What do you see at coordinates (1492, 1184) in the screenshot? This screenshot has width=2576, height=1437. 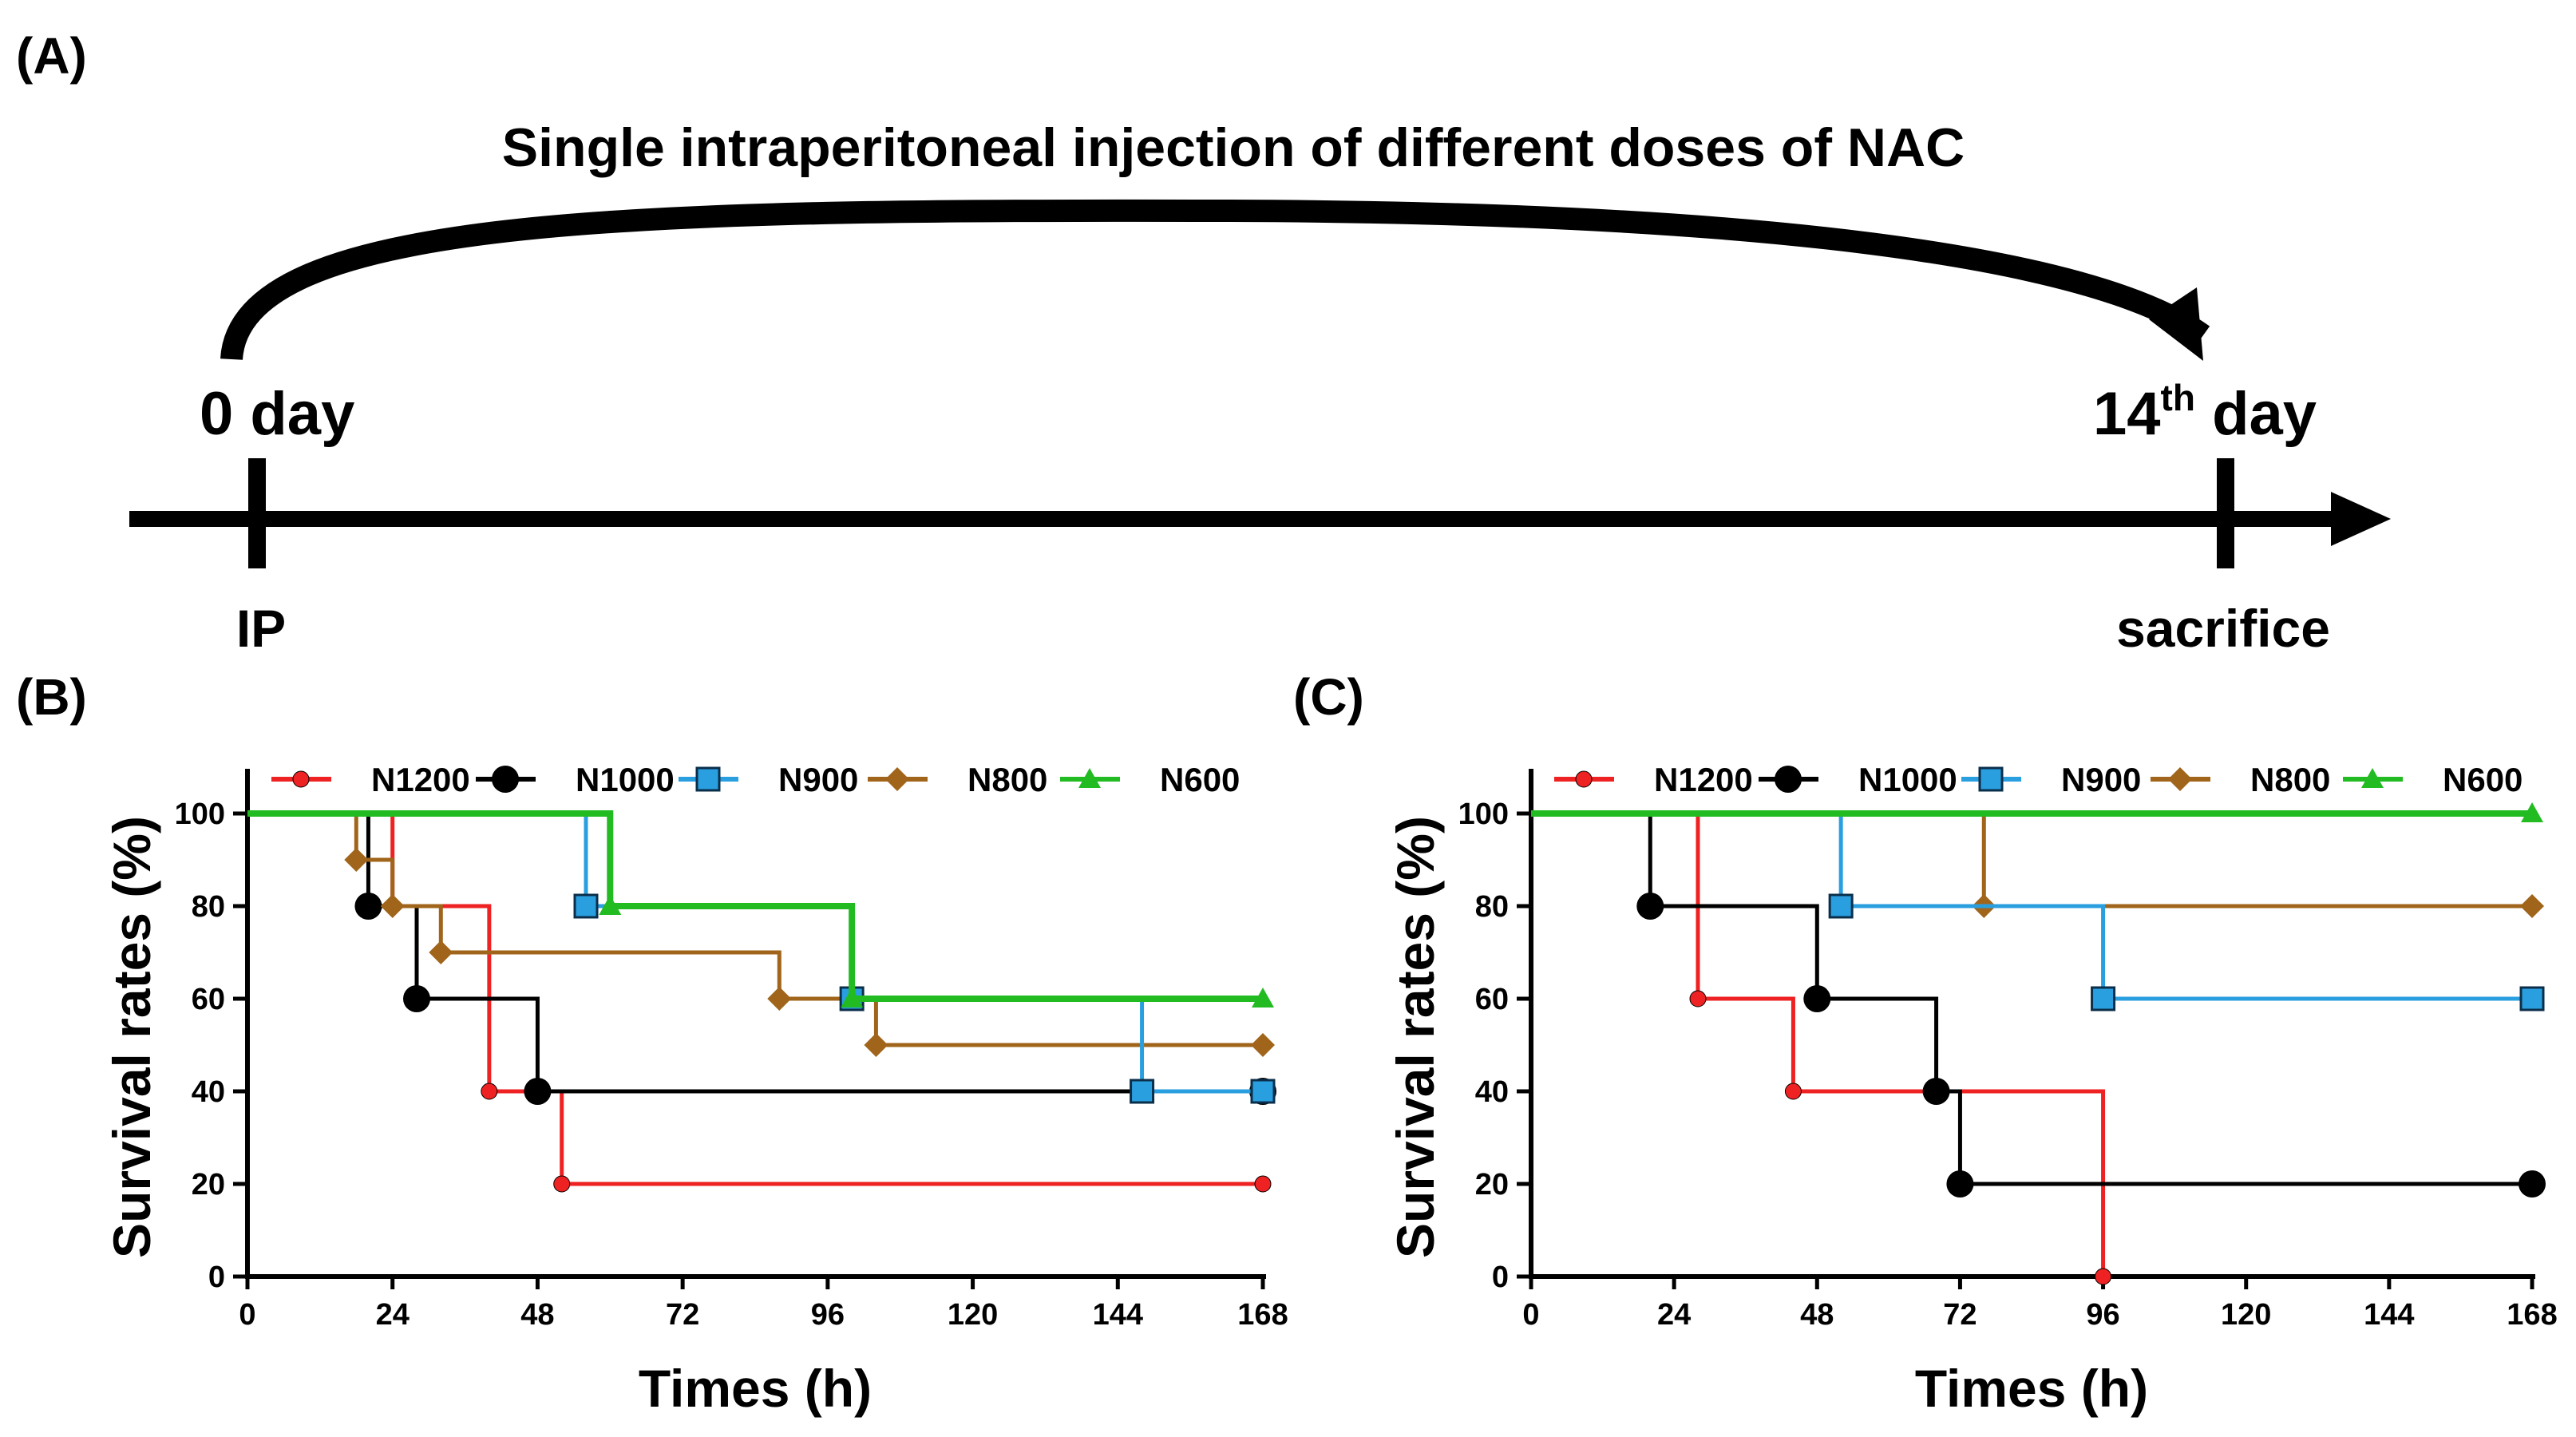 I see `y-tick-label: 20` at bounding box center [1492, 1184].